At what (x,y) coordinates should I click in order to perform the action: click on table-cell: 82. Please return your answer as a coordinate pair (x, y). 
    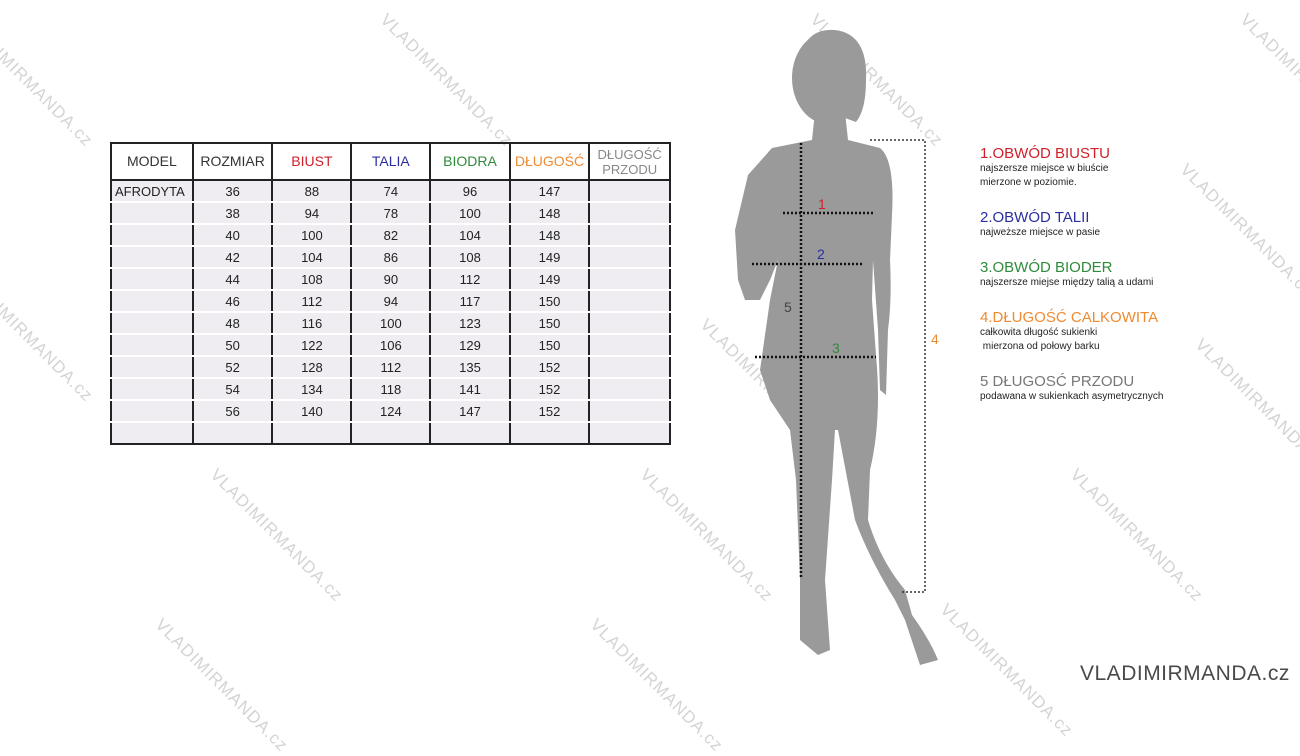
    Looking at the image, I should click on (391, 235).